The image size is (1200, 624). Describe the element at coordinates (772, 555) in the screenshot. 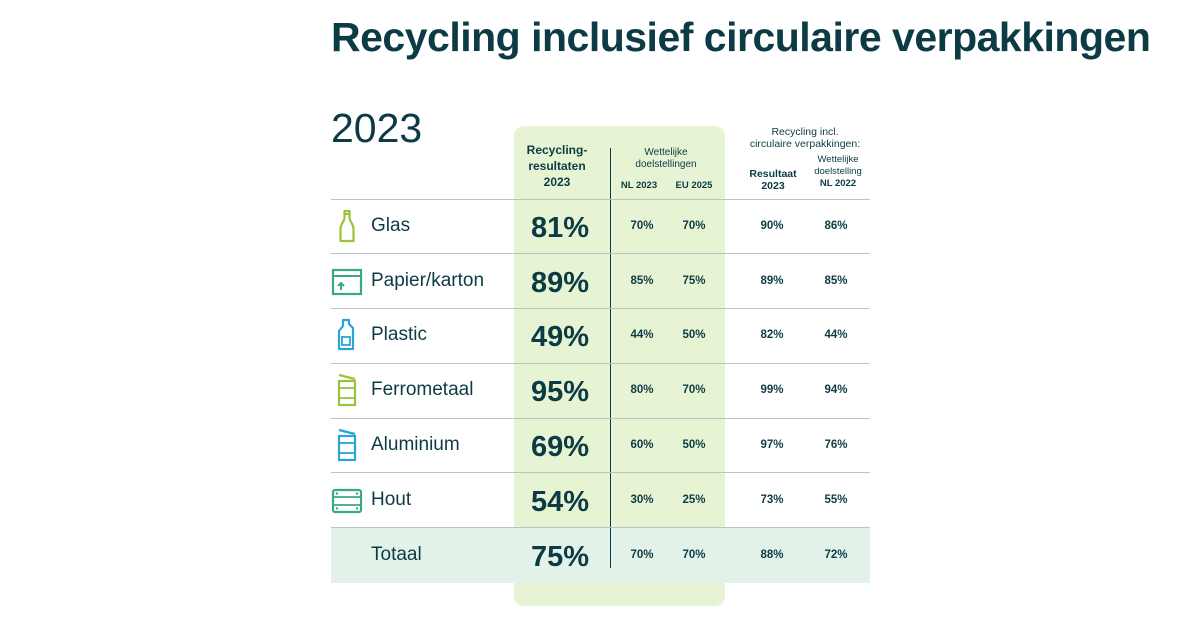

I see `total-circular-result-value: 88%` at that location.